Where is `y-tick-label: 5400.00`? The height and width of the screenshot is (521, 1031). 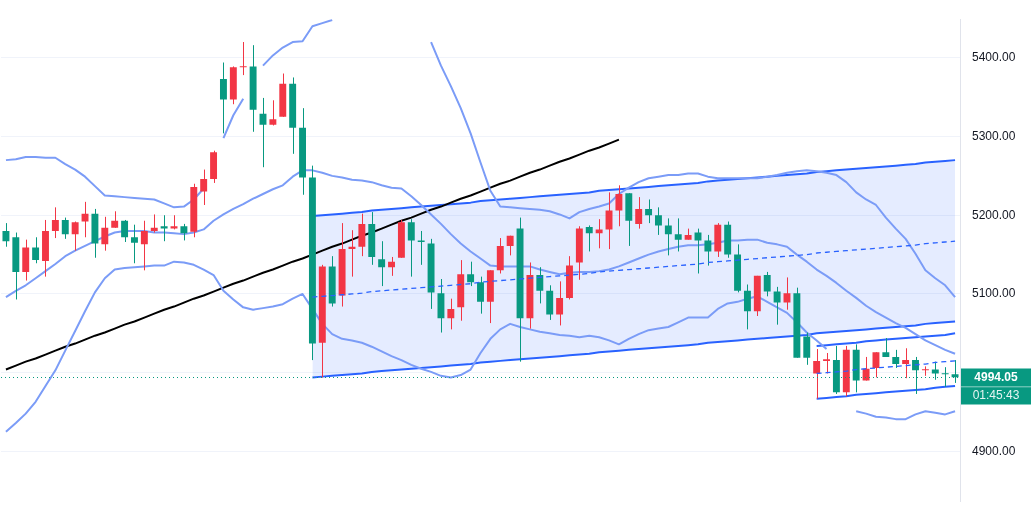 y-tick-label: 5400.00 is located at coordinates (994, 57).